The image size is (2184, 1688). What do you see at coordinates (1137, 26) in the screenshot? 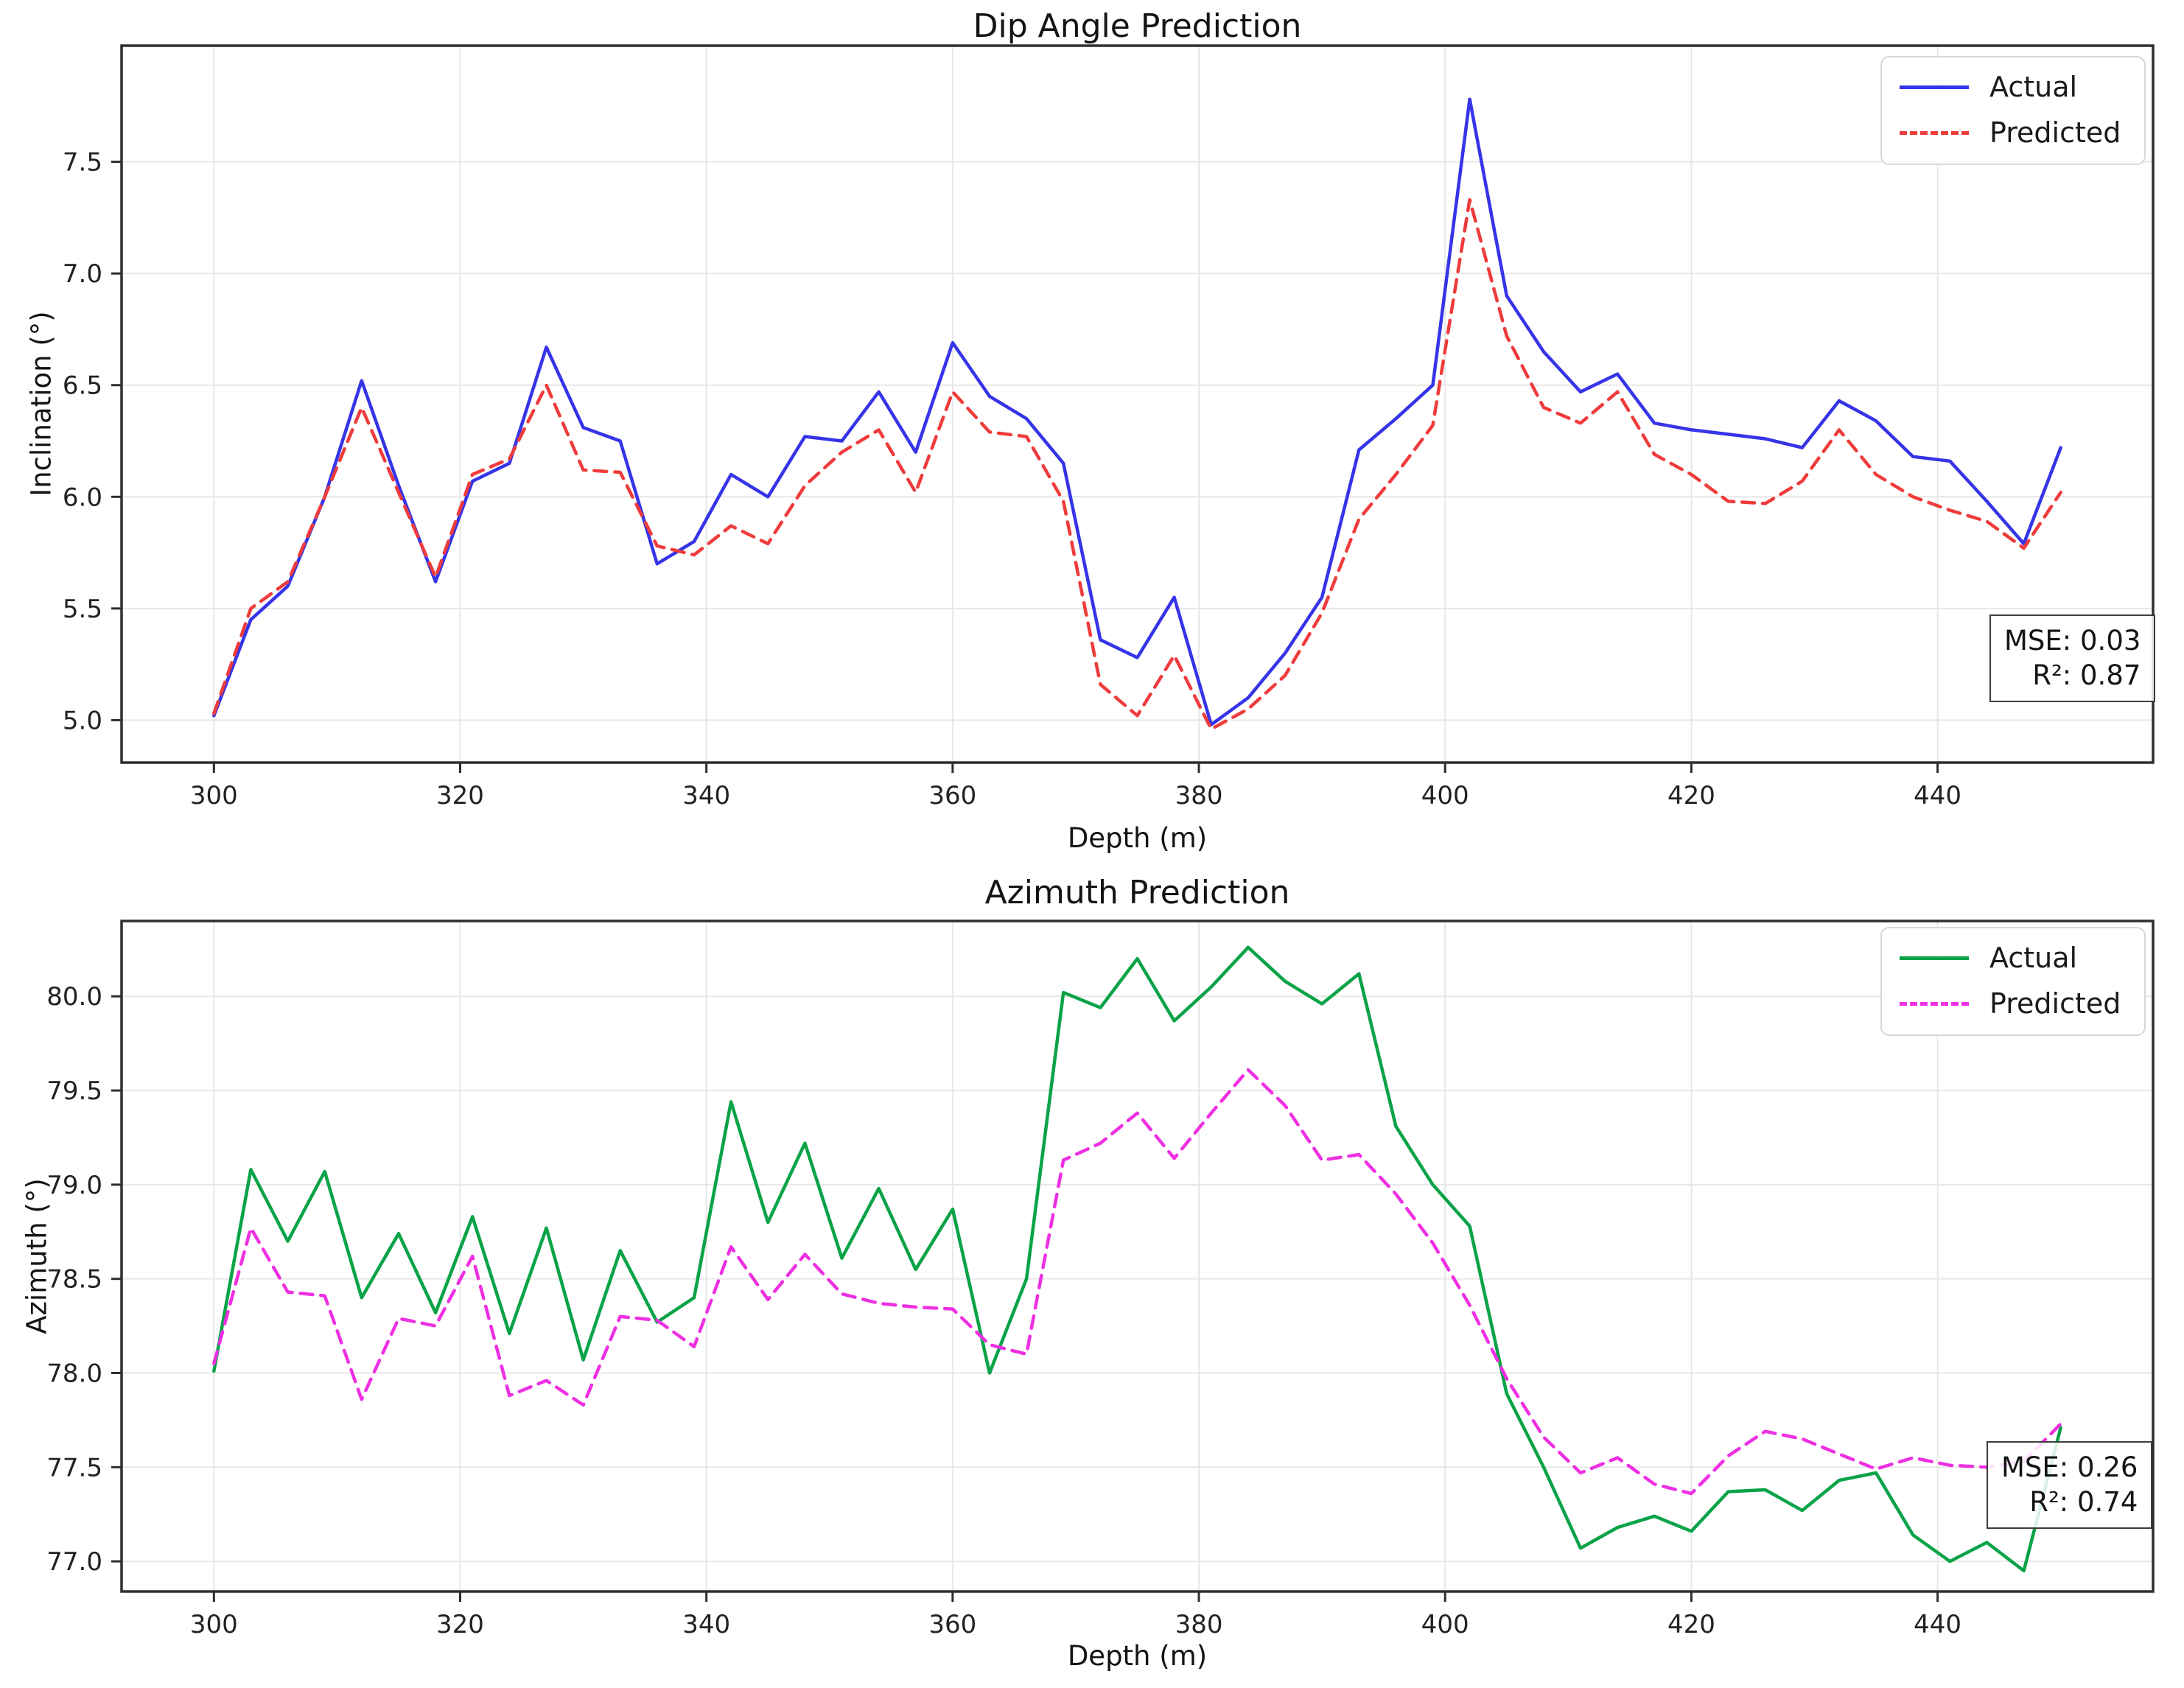
I see `dip-chart-title: Dip Angle Prediction` at bounding box center [1137, 26].